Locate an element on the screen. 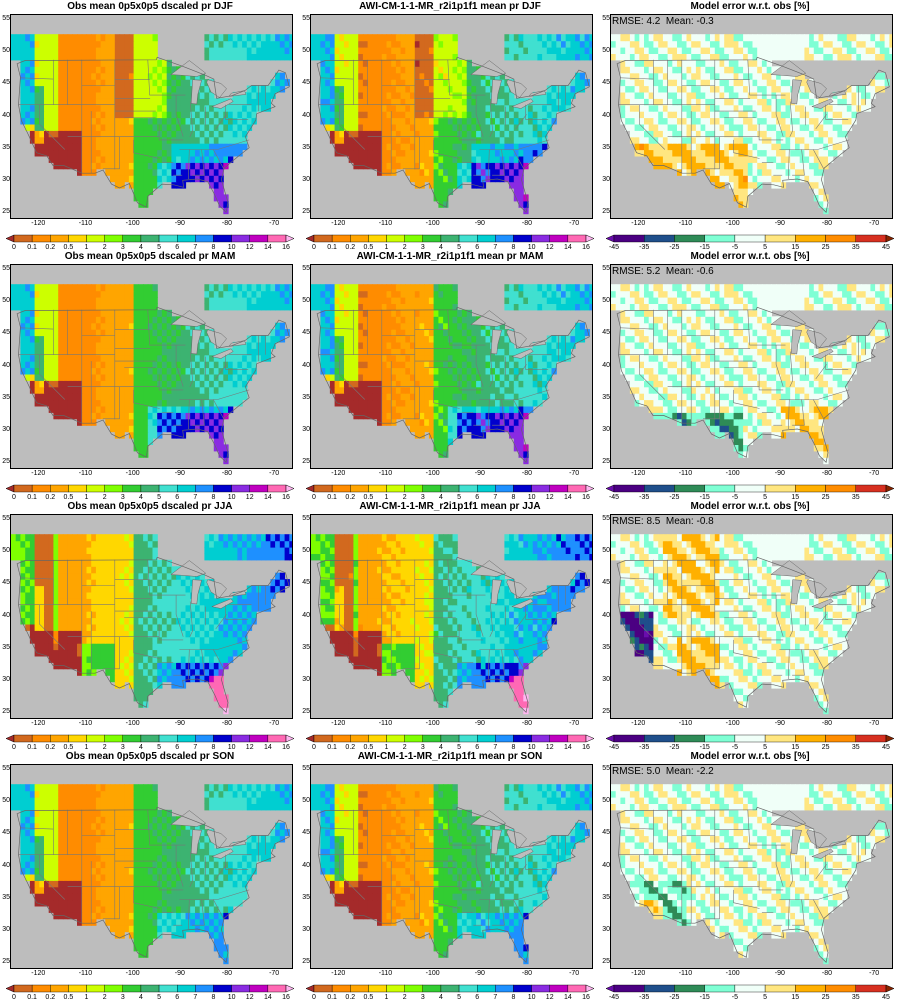  y-tick-label: 30 is located at coordinates (305, 179).